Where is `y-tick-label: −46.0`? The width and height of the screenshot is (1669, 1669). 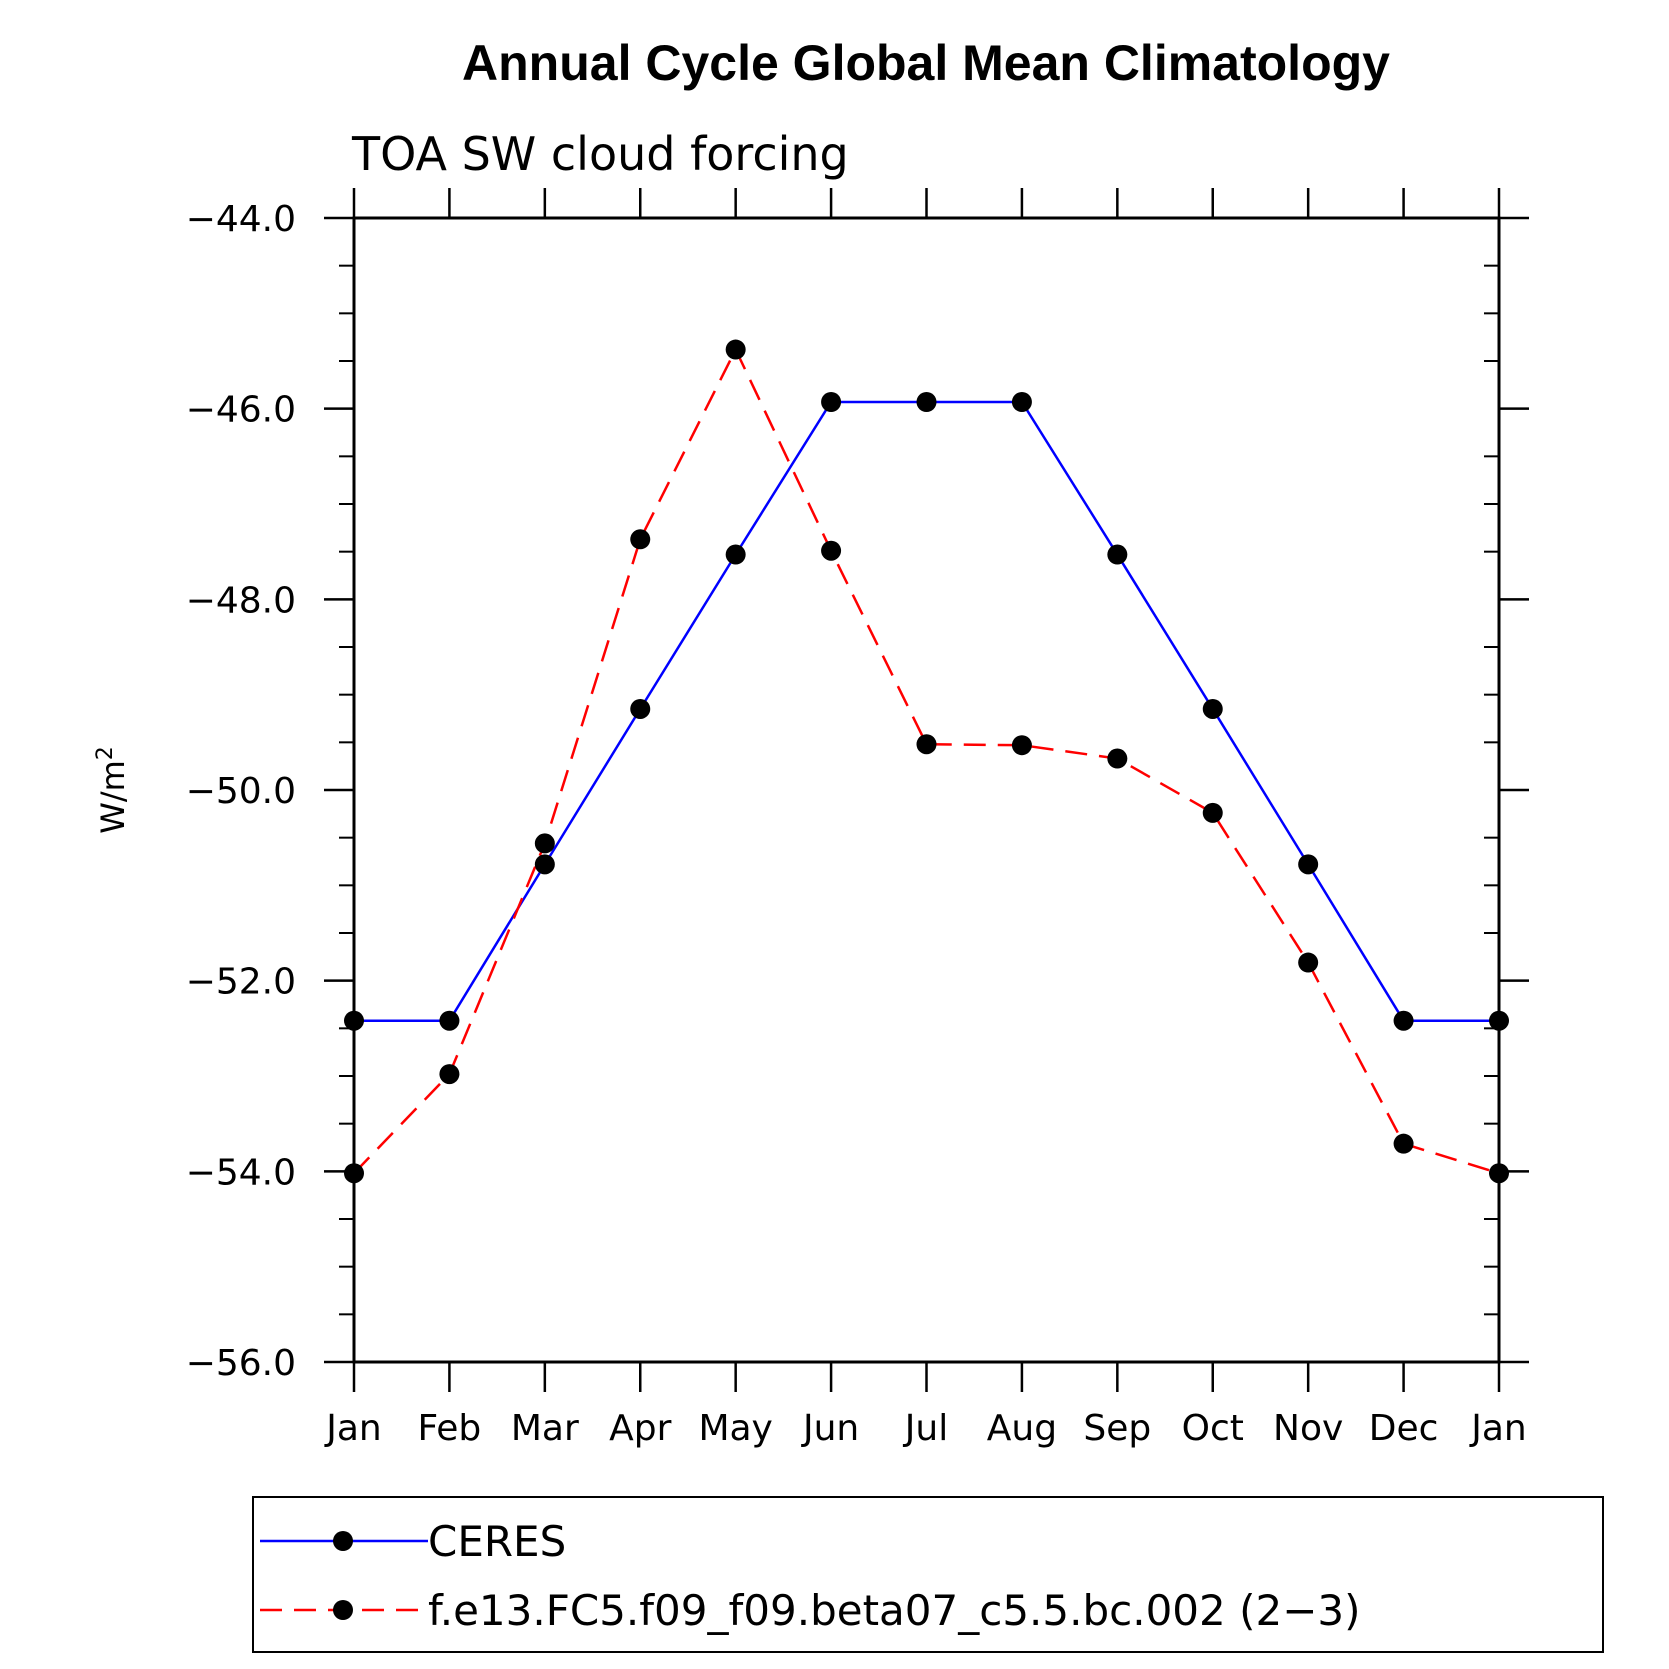 y-tick-label: −46.0 is located at coordinates (241, 410).